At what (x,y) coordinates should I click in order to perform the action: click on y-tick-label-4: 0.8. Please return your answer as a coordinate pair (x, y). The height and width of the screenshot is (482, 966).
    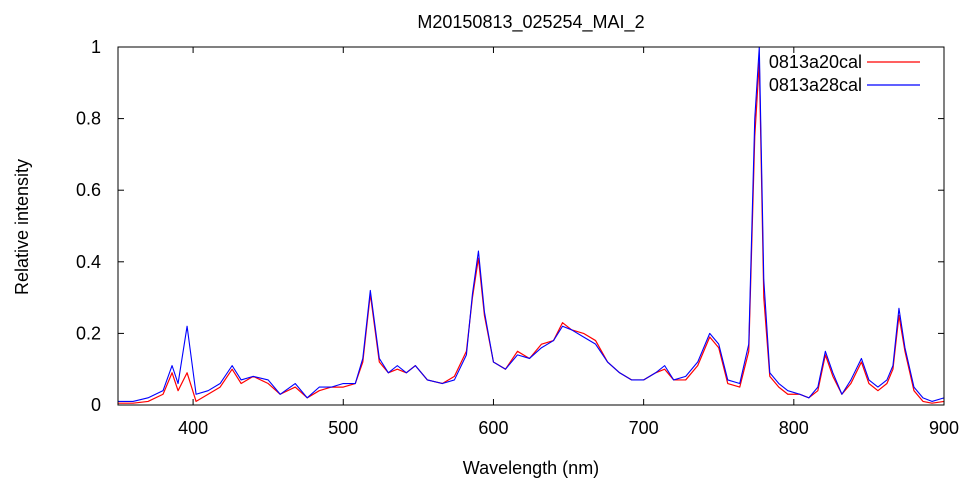
    Looking at the image, I should click on (88, 119).